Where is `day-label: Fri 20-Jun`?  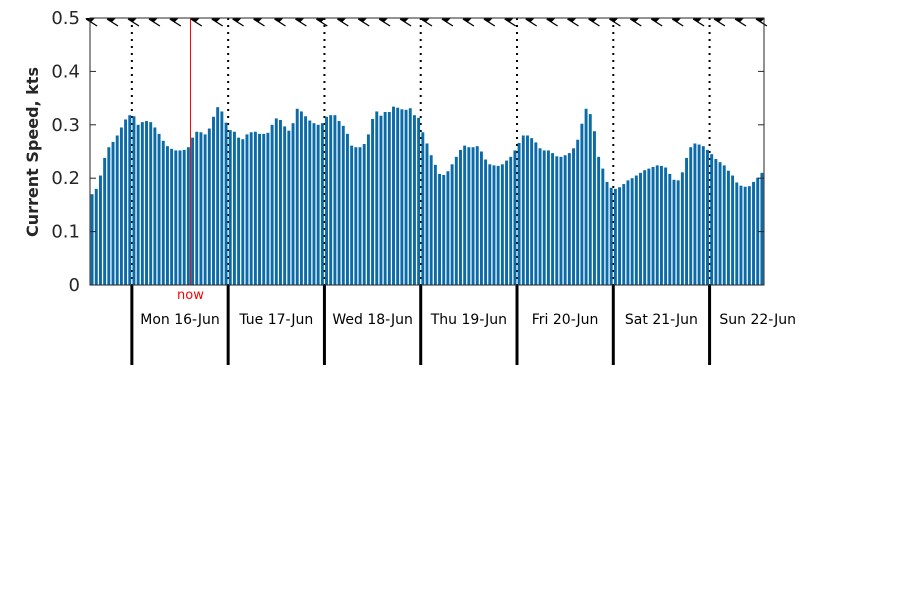 day-label: Fri 20-Jun is located at coordinates (565, 320).